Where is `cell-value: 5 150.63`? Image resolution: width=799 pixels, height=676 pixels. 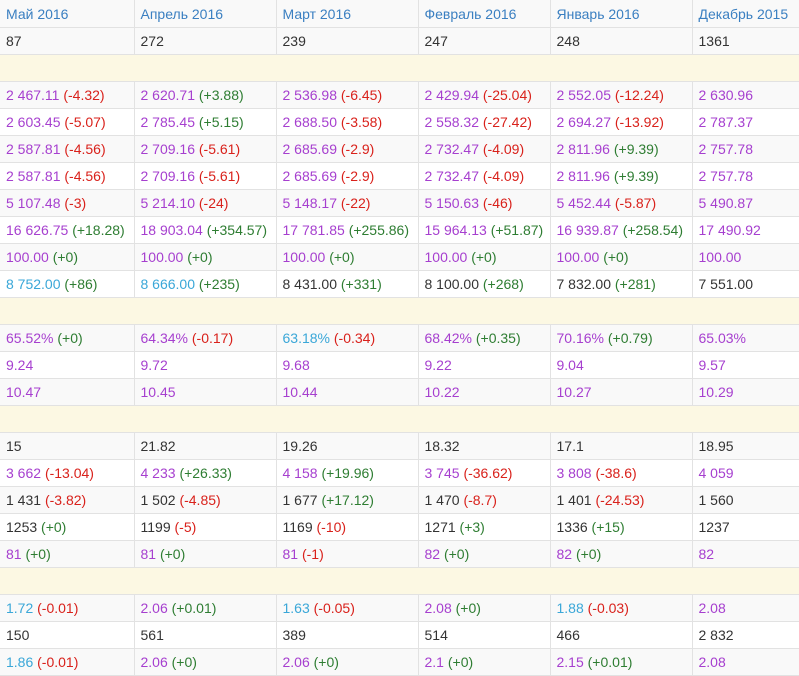 cell-value: 5 150.63 is located at coordinates (452, 203).